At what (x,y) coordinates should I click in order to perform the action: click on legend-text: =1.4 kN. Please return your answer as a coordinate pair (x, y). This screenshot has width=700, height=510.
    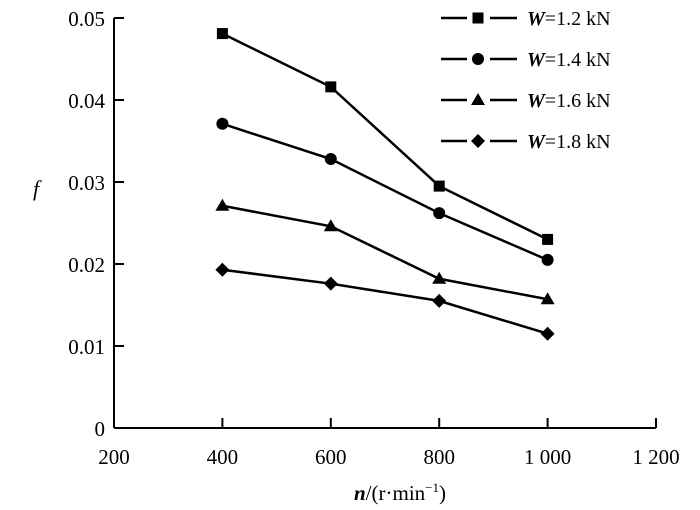
    Looking at the image, I should click on (578, 60).